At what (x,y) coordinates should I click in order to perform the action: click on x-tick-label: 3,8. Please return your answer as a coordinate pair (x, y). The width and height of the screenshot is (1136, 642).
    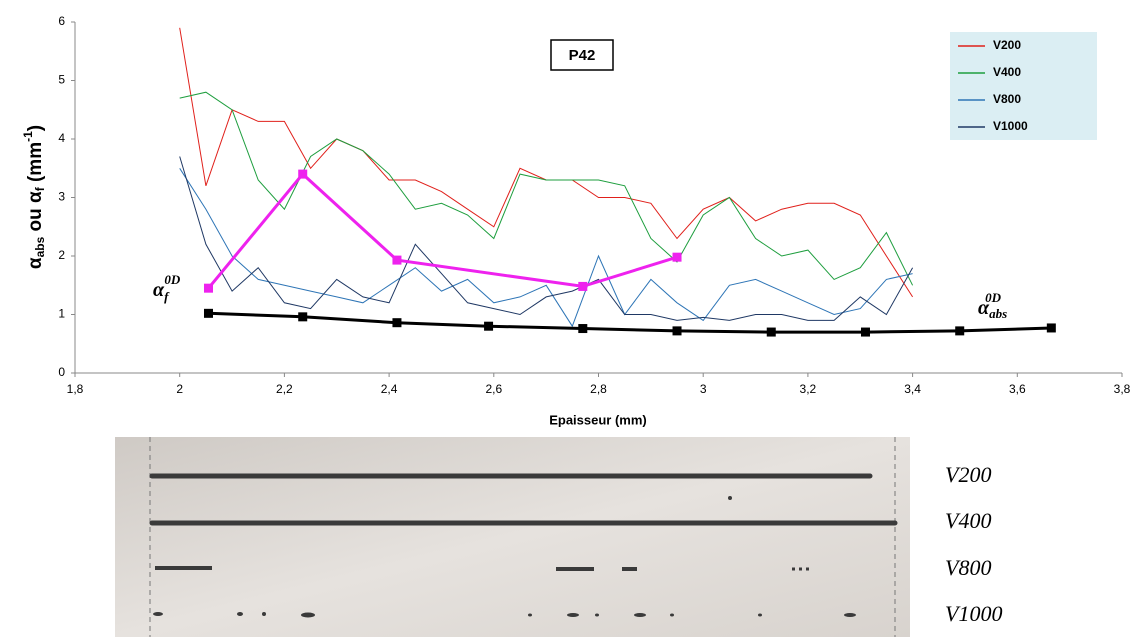
    Looking at the image, I should click on (1122, 389).